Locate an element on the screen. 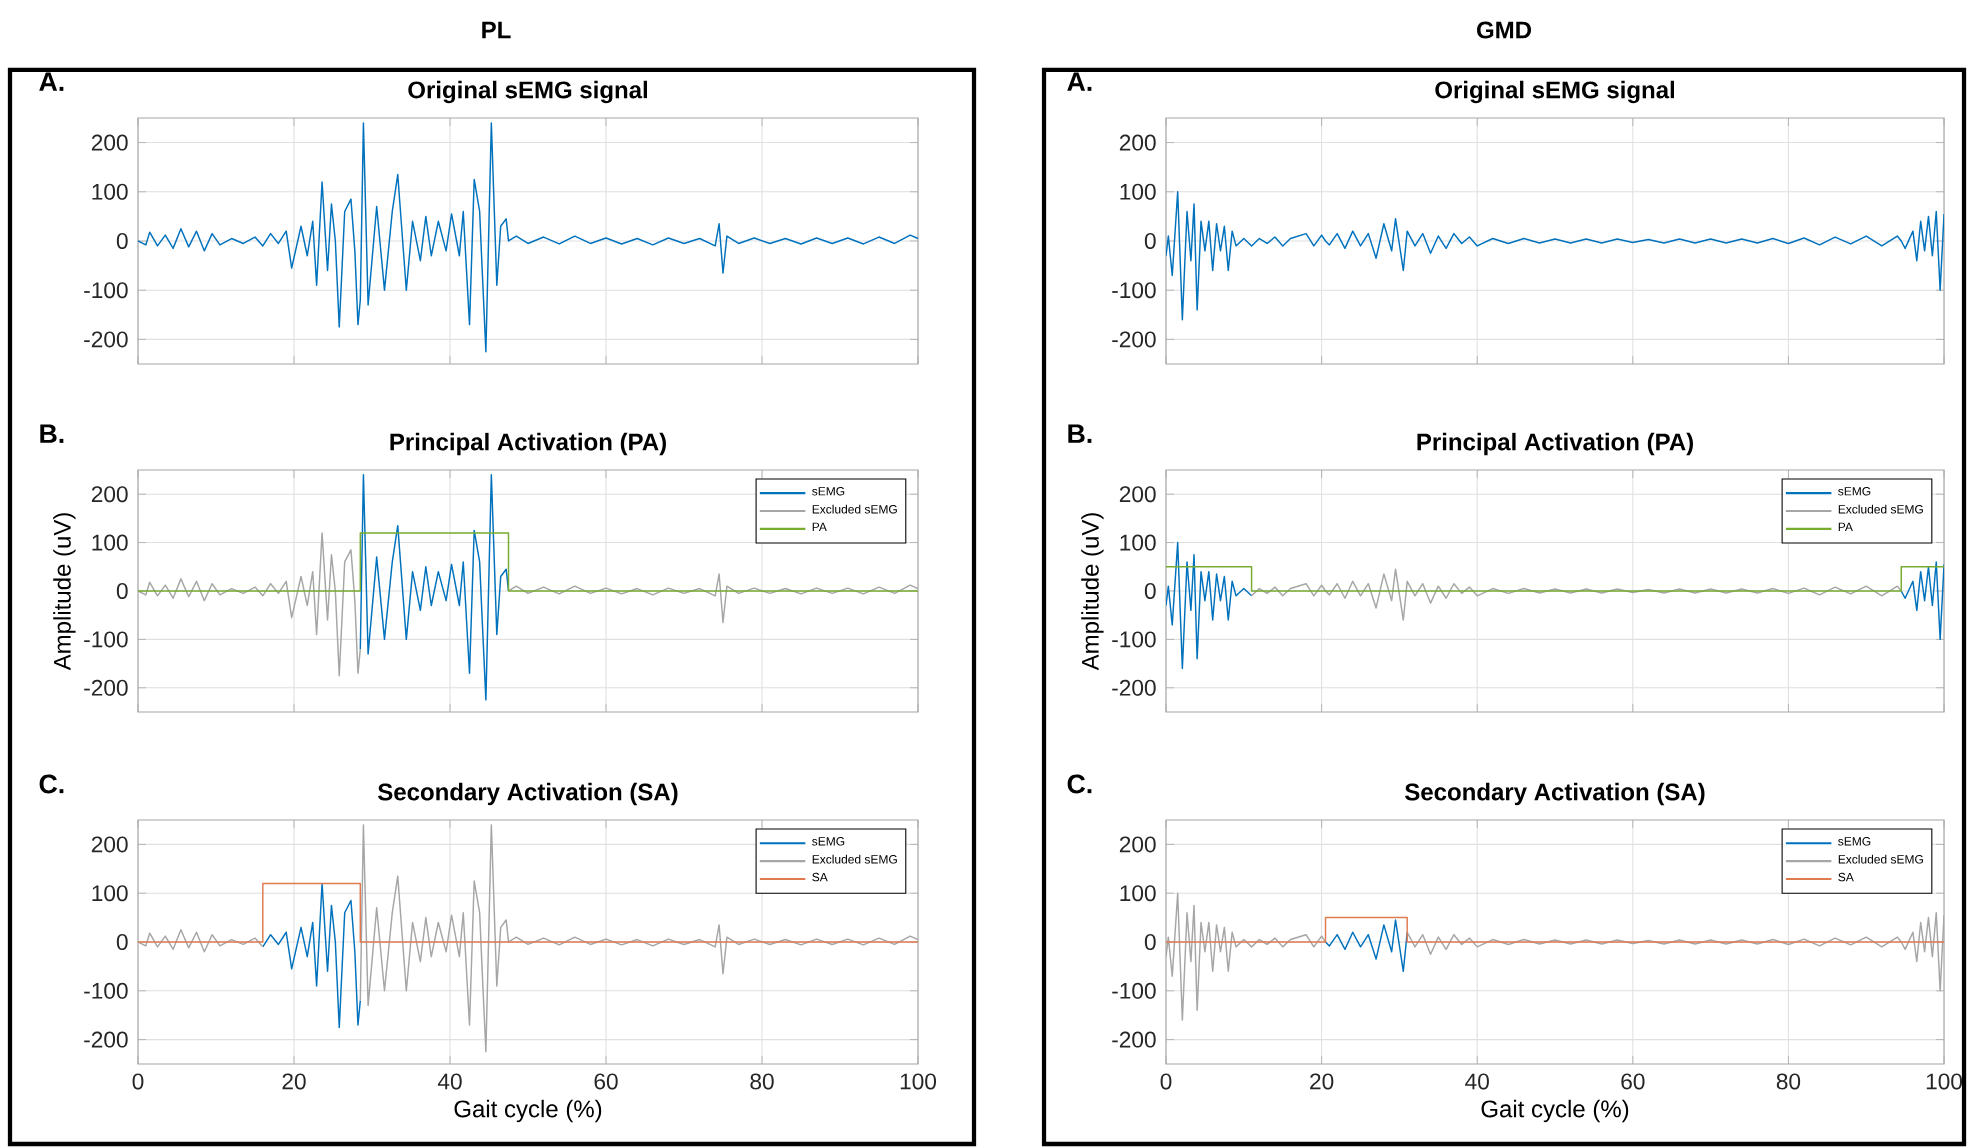 The height and width of the screenshot is (1148, 1968). text: PL is located at coordinates (496, 30).